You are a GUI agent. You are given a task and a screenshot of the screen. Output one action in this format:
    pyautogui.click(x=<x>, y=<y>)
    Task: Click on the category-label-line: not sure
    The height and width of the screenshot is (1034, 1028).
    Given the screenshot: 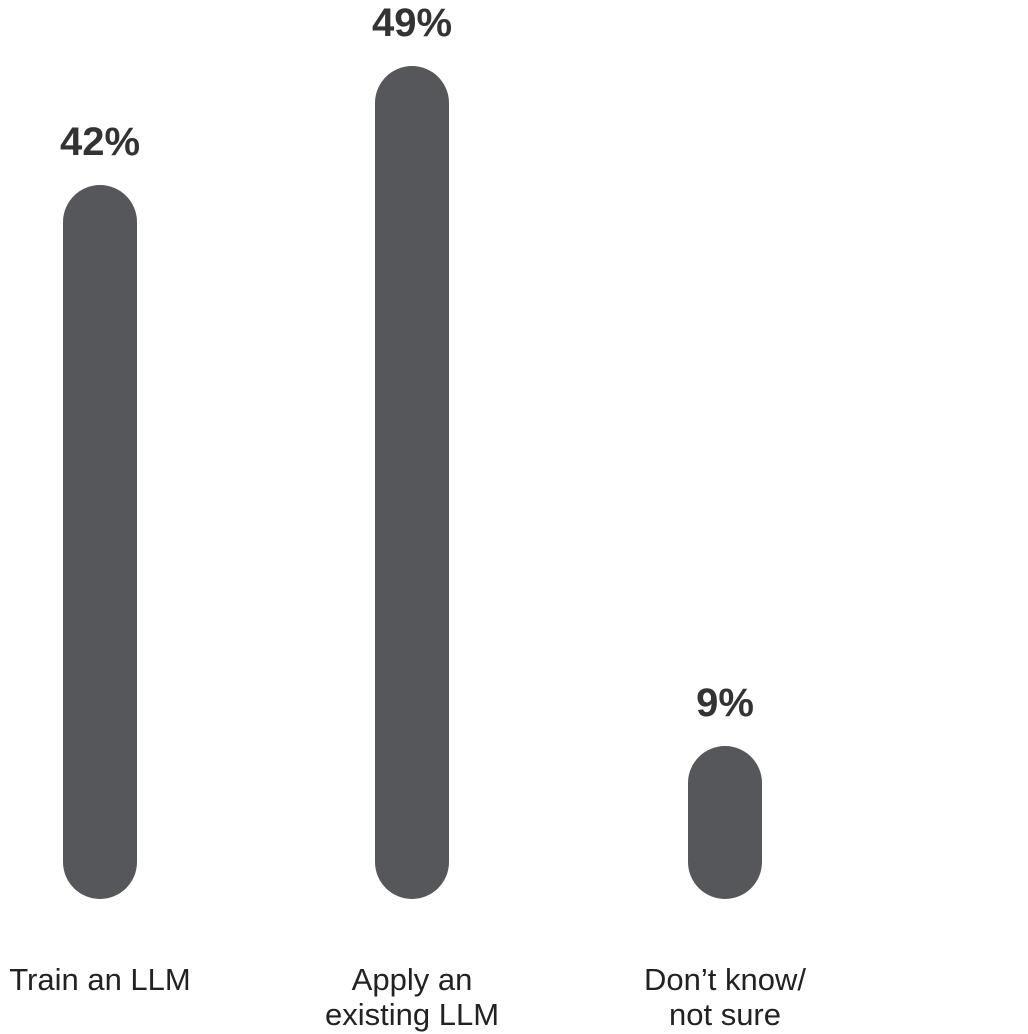 What is the action you would take?
    pyautogui.click(x=725, y=1014)
    